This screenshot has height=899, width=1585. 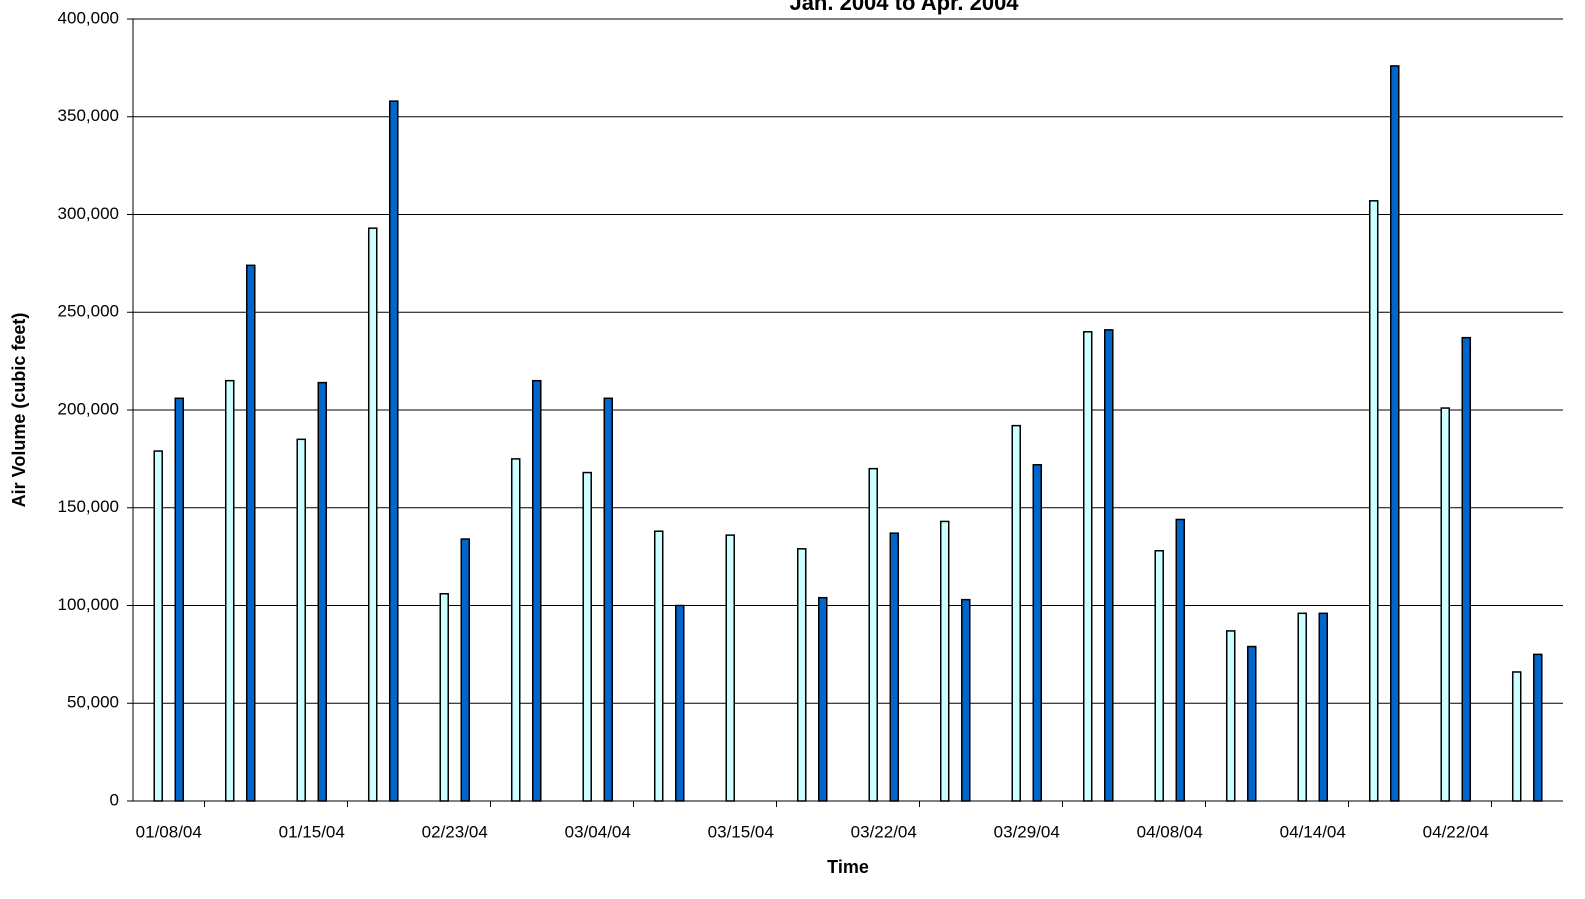 I want to click on y-tick-label: 0, so click(x=114, y=799).